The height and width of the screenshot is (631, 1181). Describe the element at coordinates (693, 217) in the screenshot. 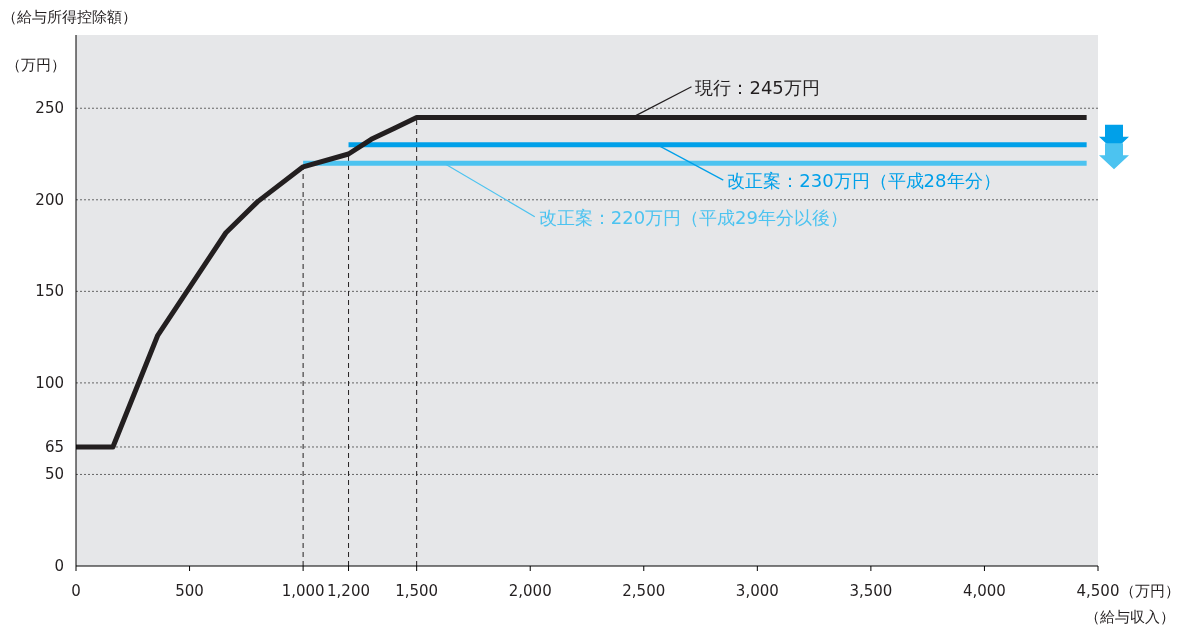

I see `annotation: 改正案：220万円（平成29年分以後）` at that location.